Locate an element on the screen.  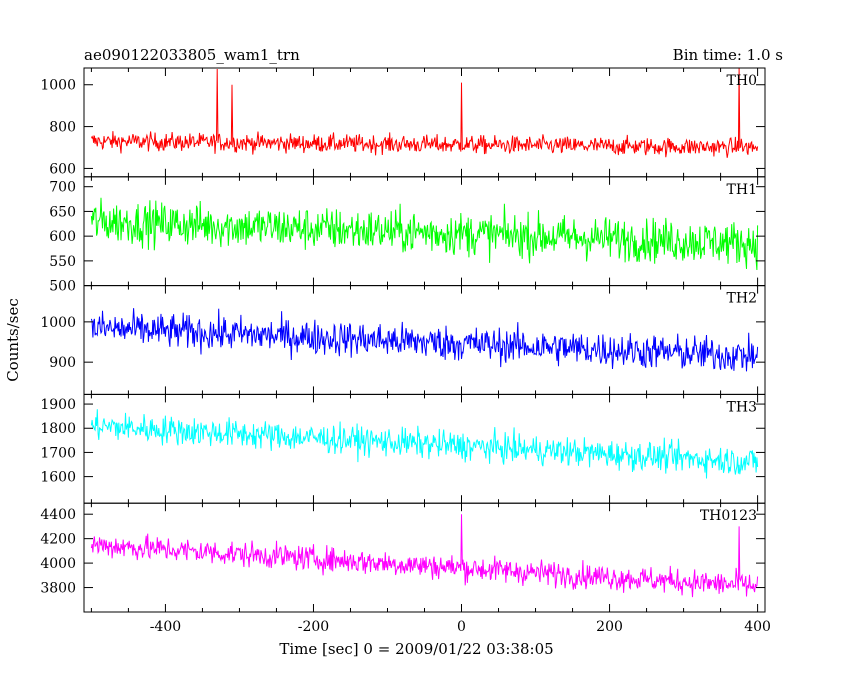
x-tick-label: -400 is located at coordinates (165, 627).